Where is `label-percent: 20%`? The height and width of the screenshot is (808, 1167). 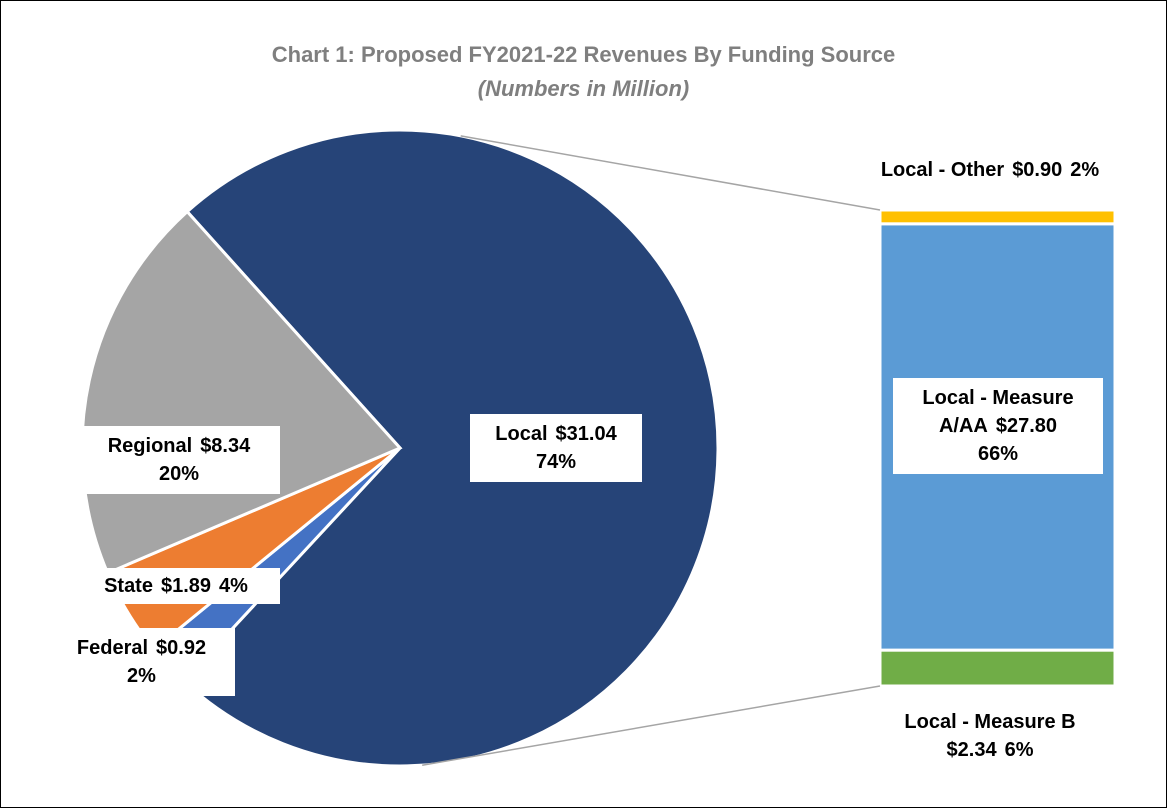 label-percent: 20% is located at coordinates (179, 474).